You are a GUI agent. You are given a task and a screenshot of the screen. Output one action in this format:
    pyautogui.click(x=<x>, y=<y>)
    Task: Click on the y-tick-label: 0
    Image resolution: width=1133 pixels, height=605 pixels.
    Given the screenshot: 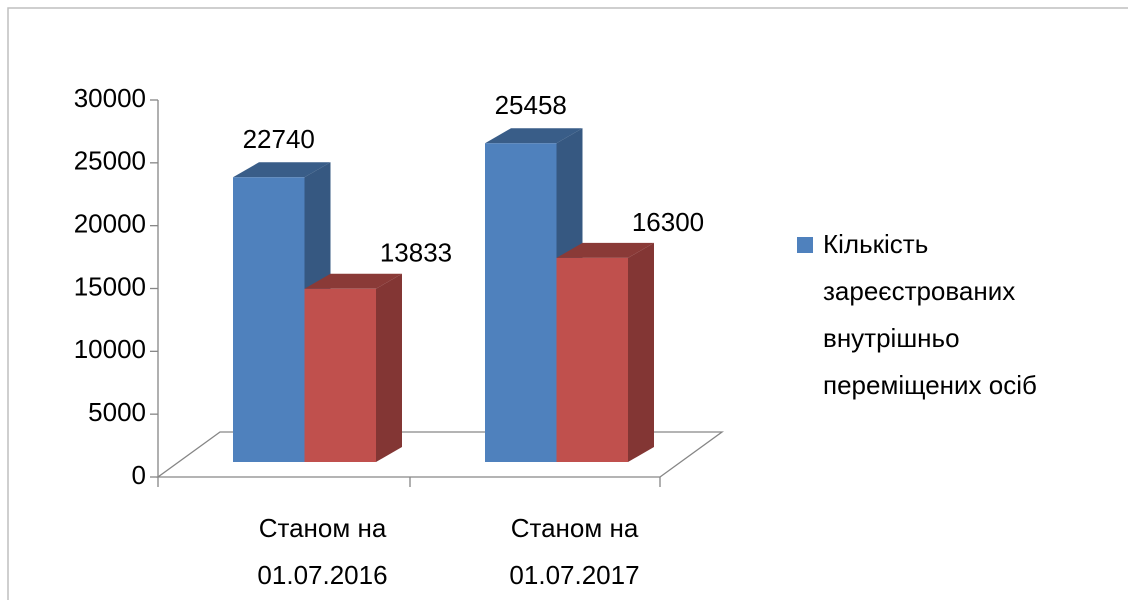 What is the action you would take?
    pyautogui.click(x=139, y=475)
    